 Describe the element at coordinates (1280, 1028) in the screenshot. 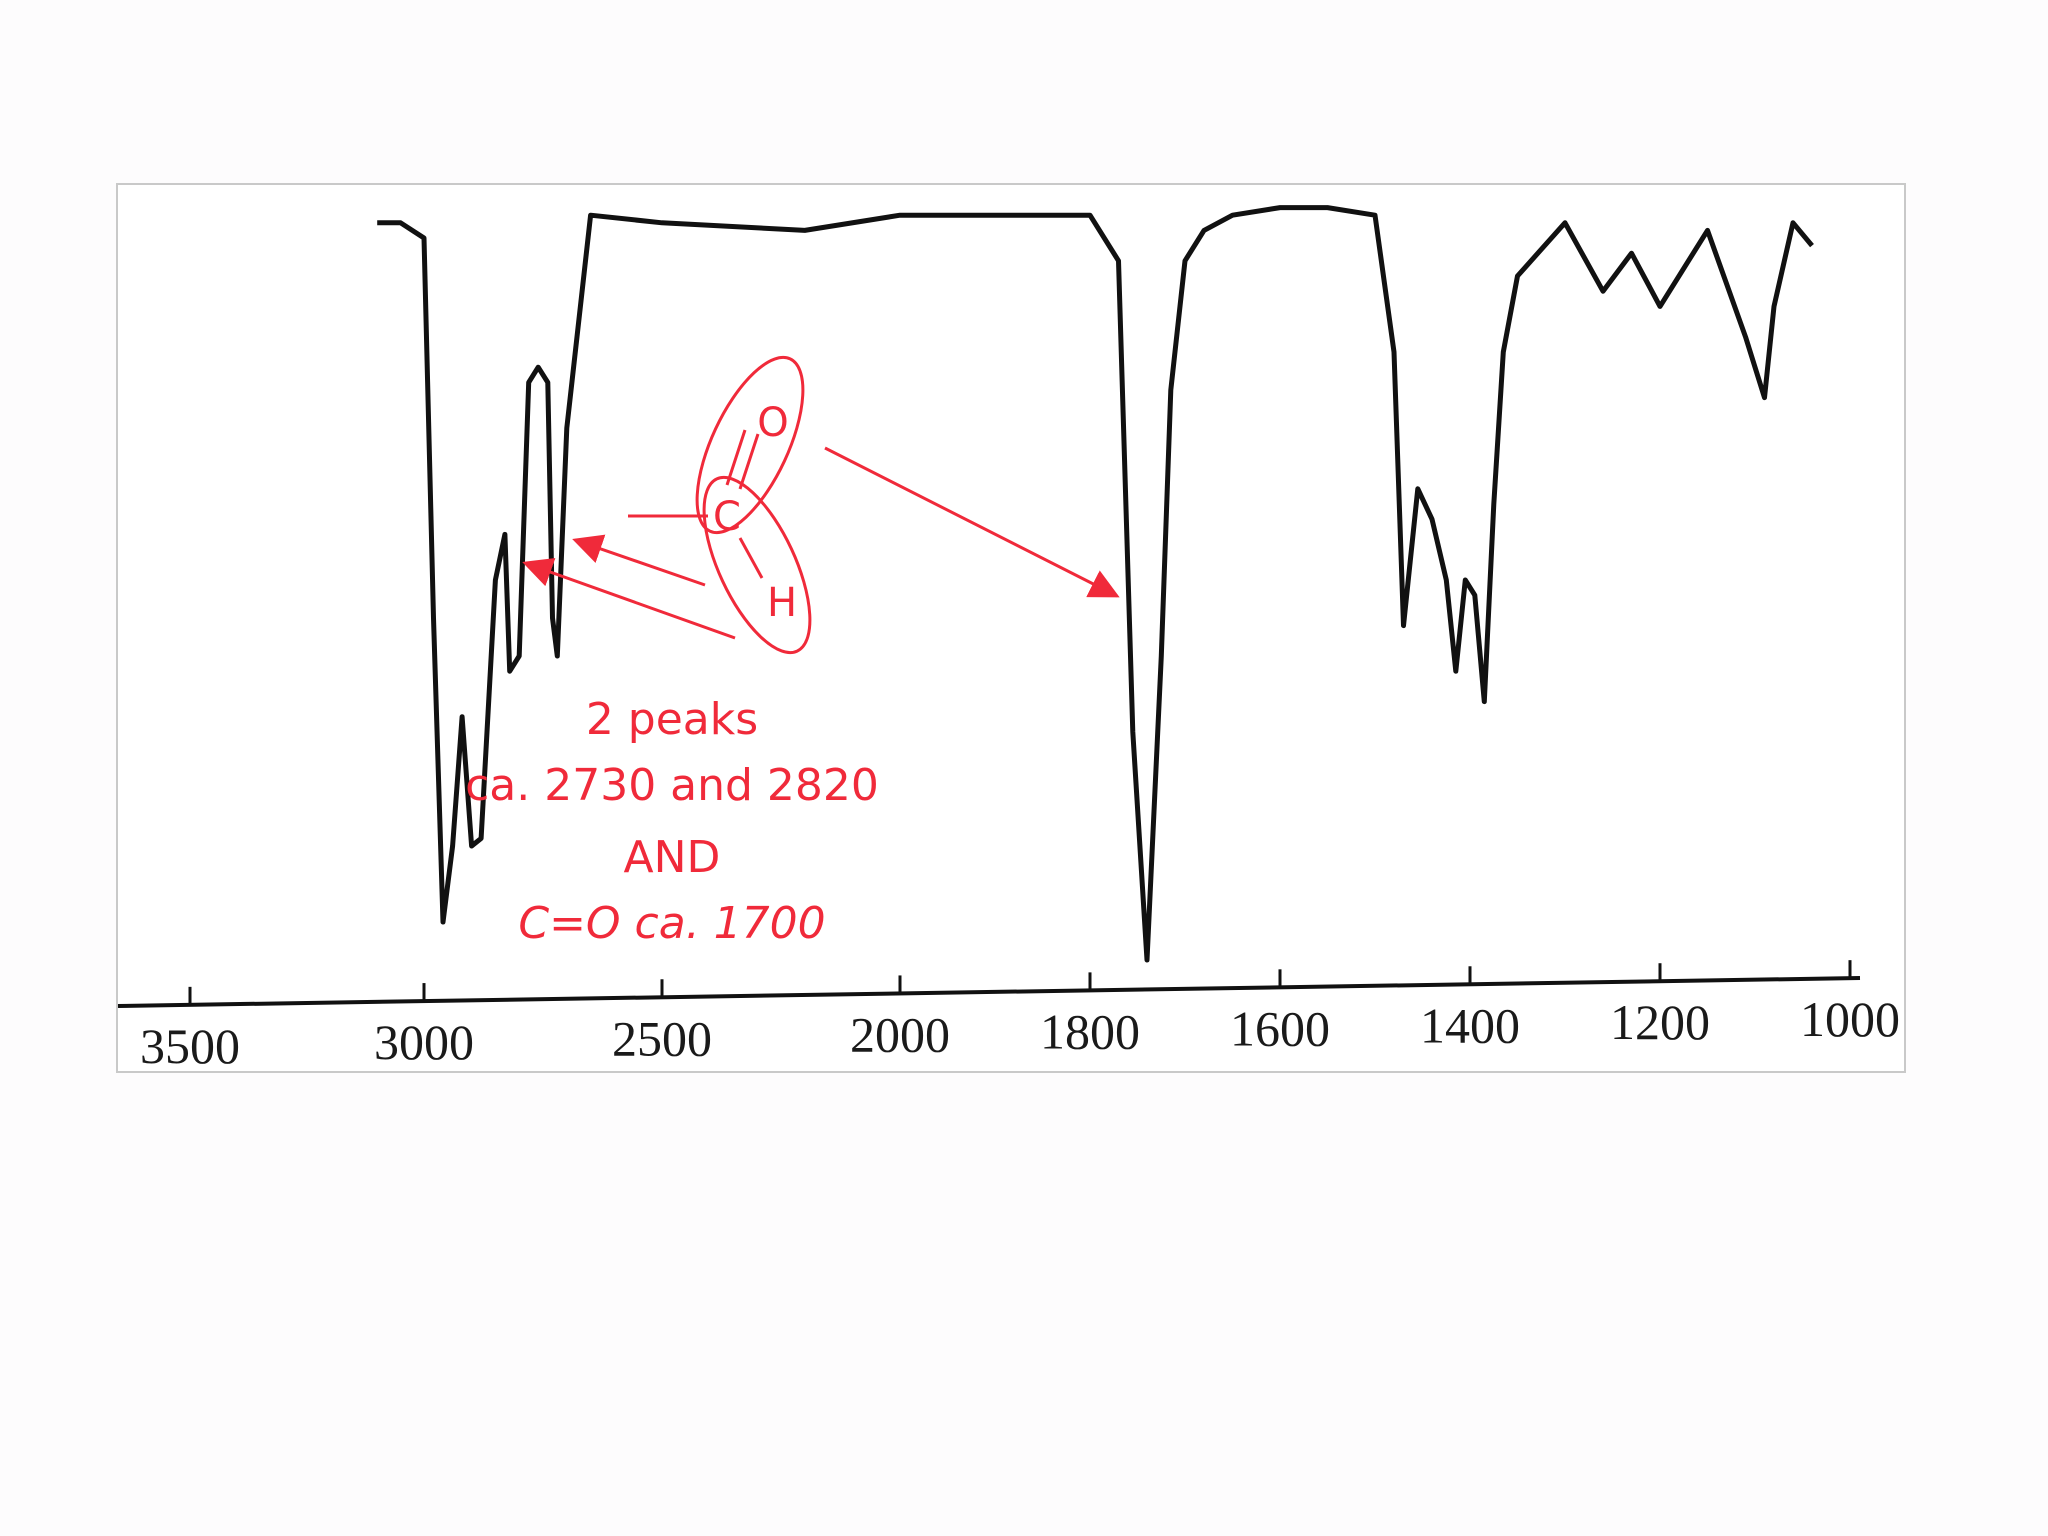

I see `x-tick-label: 1600` at that location.